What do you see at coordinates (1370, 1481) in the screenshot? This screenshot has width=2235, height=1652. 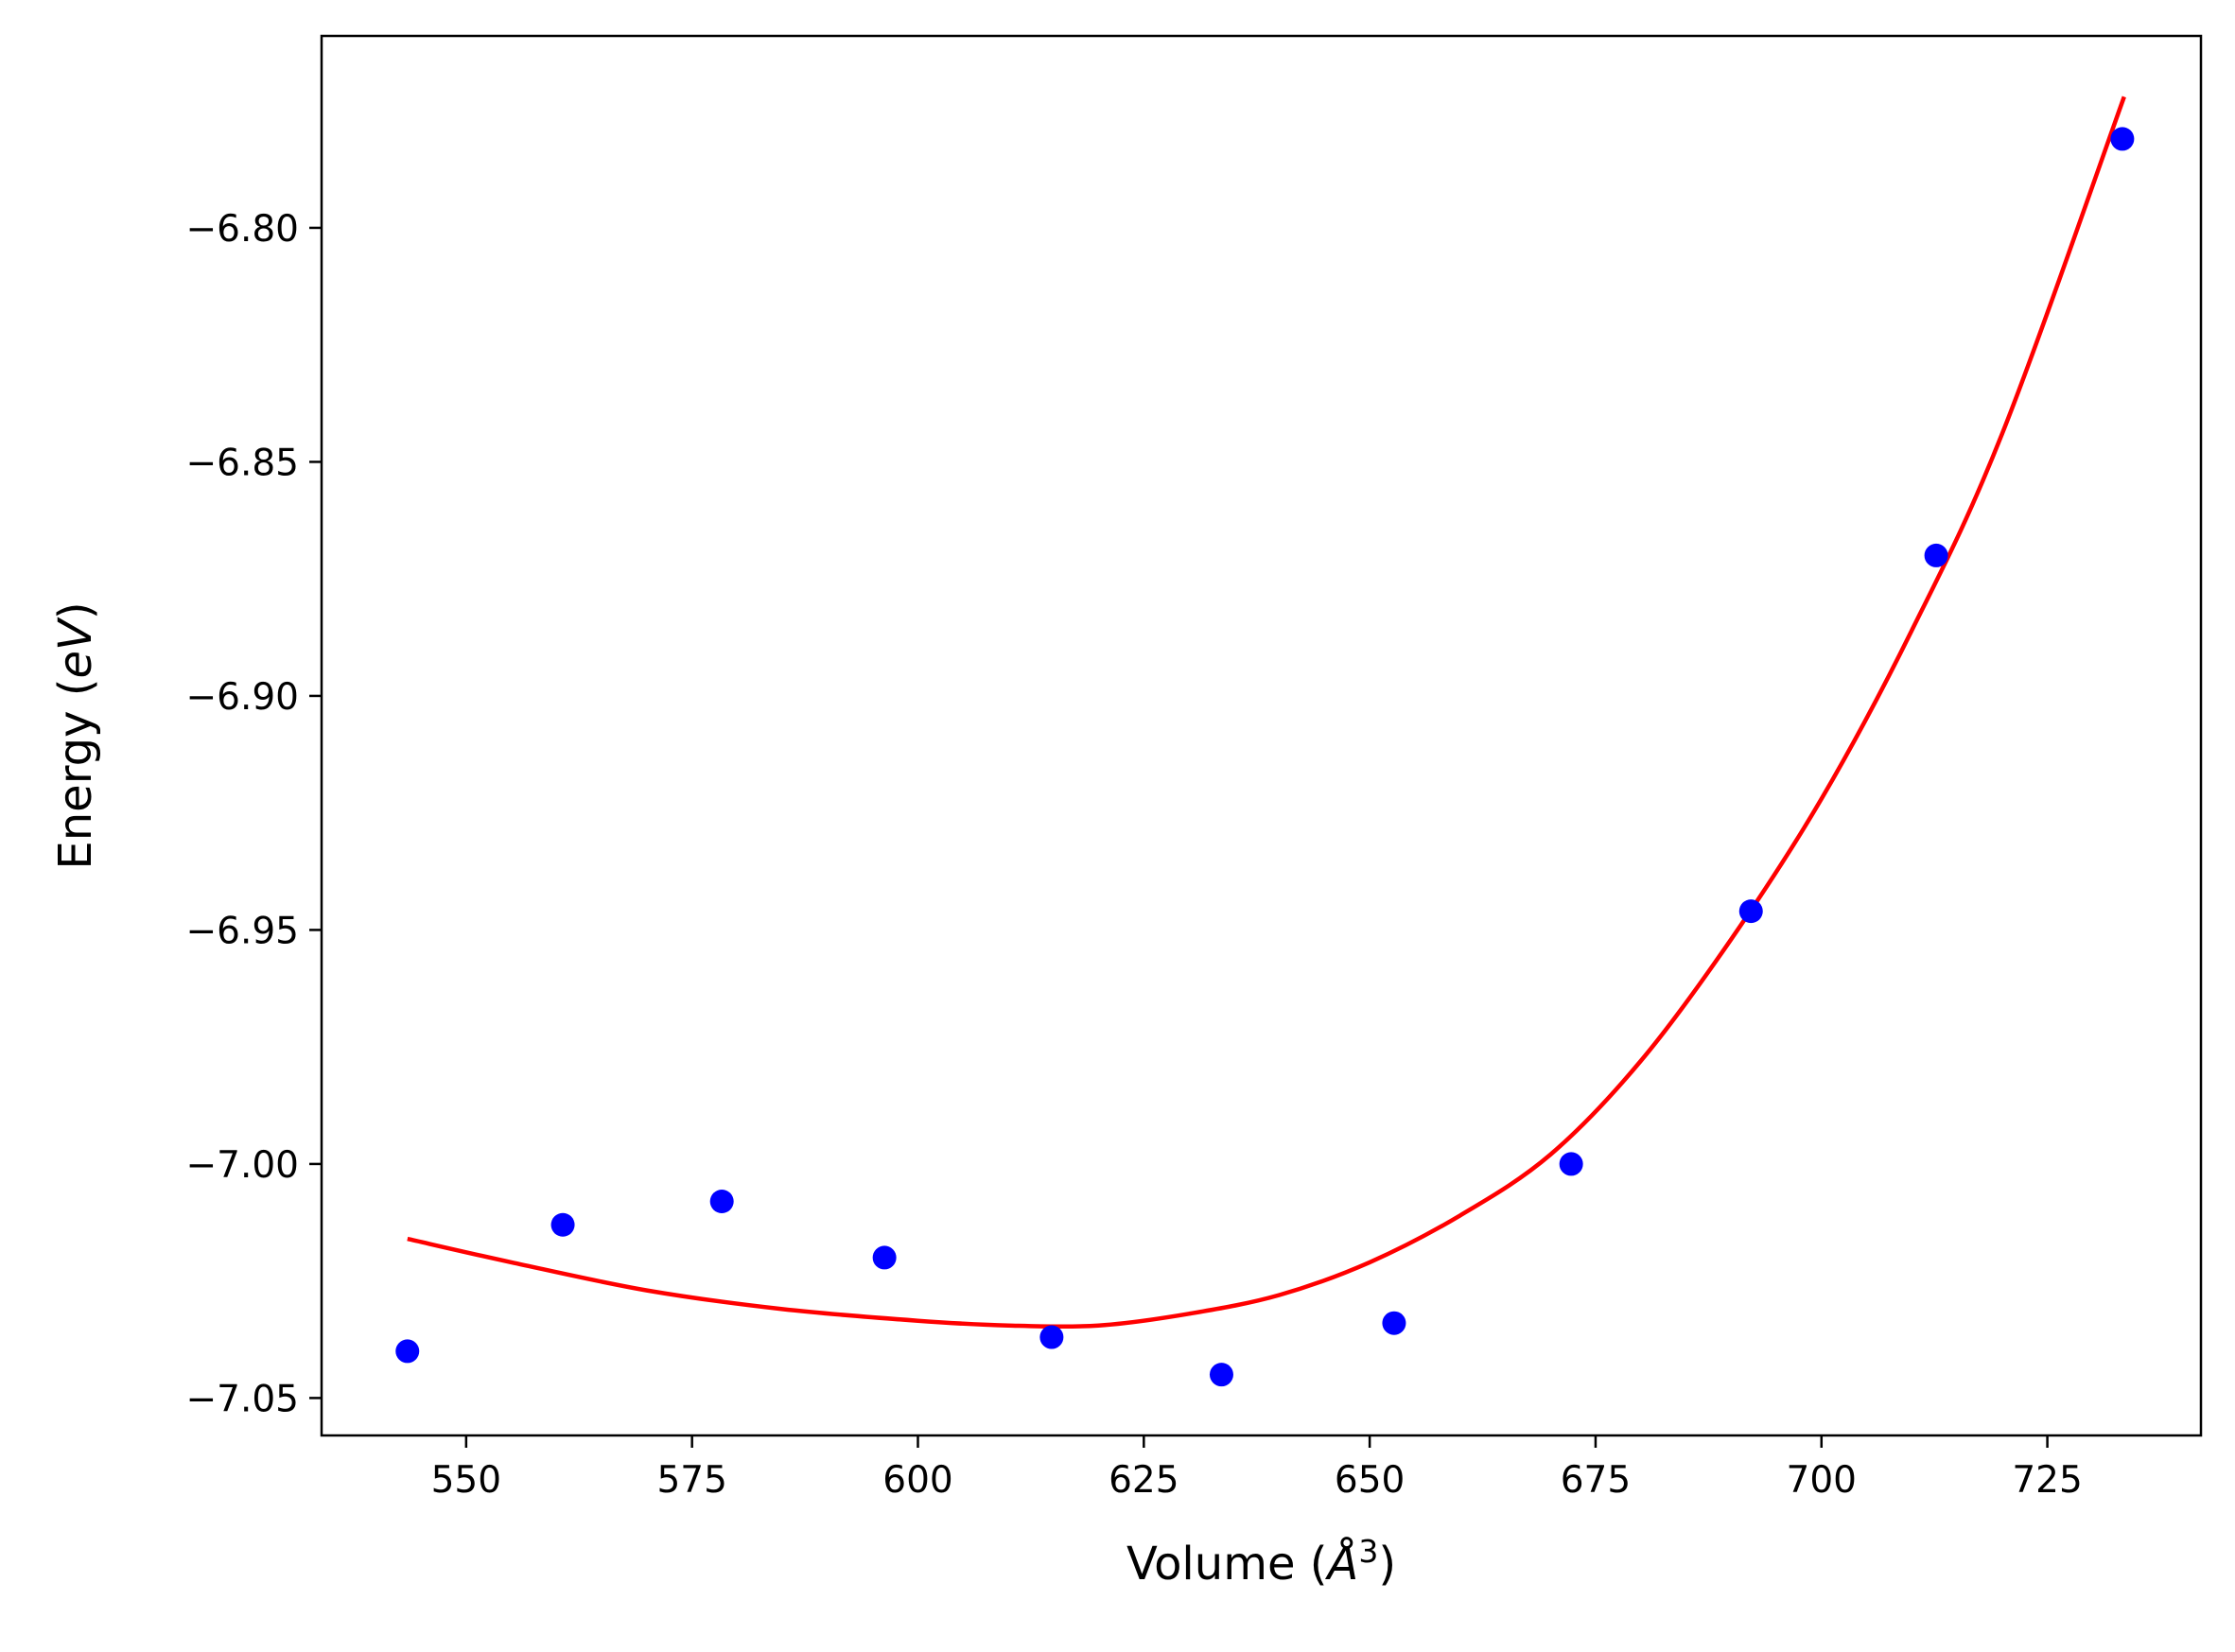 I see `x-tick-label: 650` at bounding box center [1370, 1481].